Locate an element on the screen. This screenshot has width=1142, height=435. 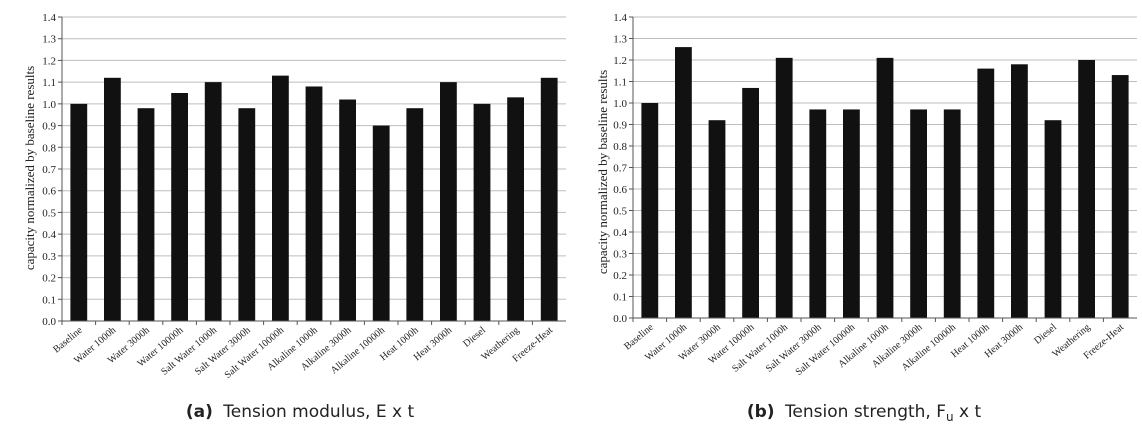
chart-caption: (a) Tension modulus, E x t is located at coordinates (300, 412).